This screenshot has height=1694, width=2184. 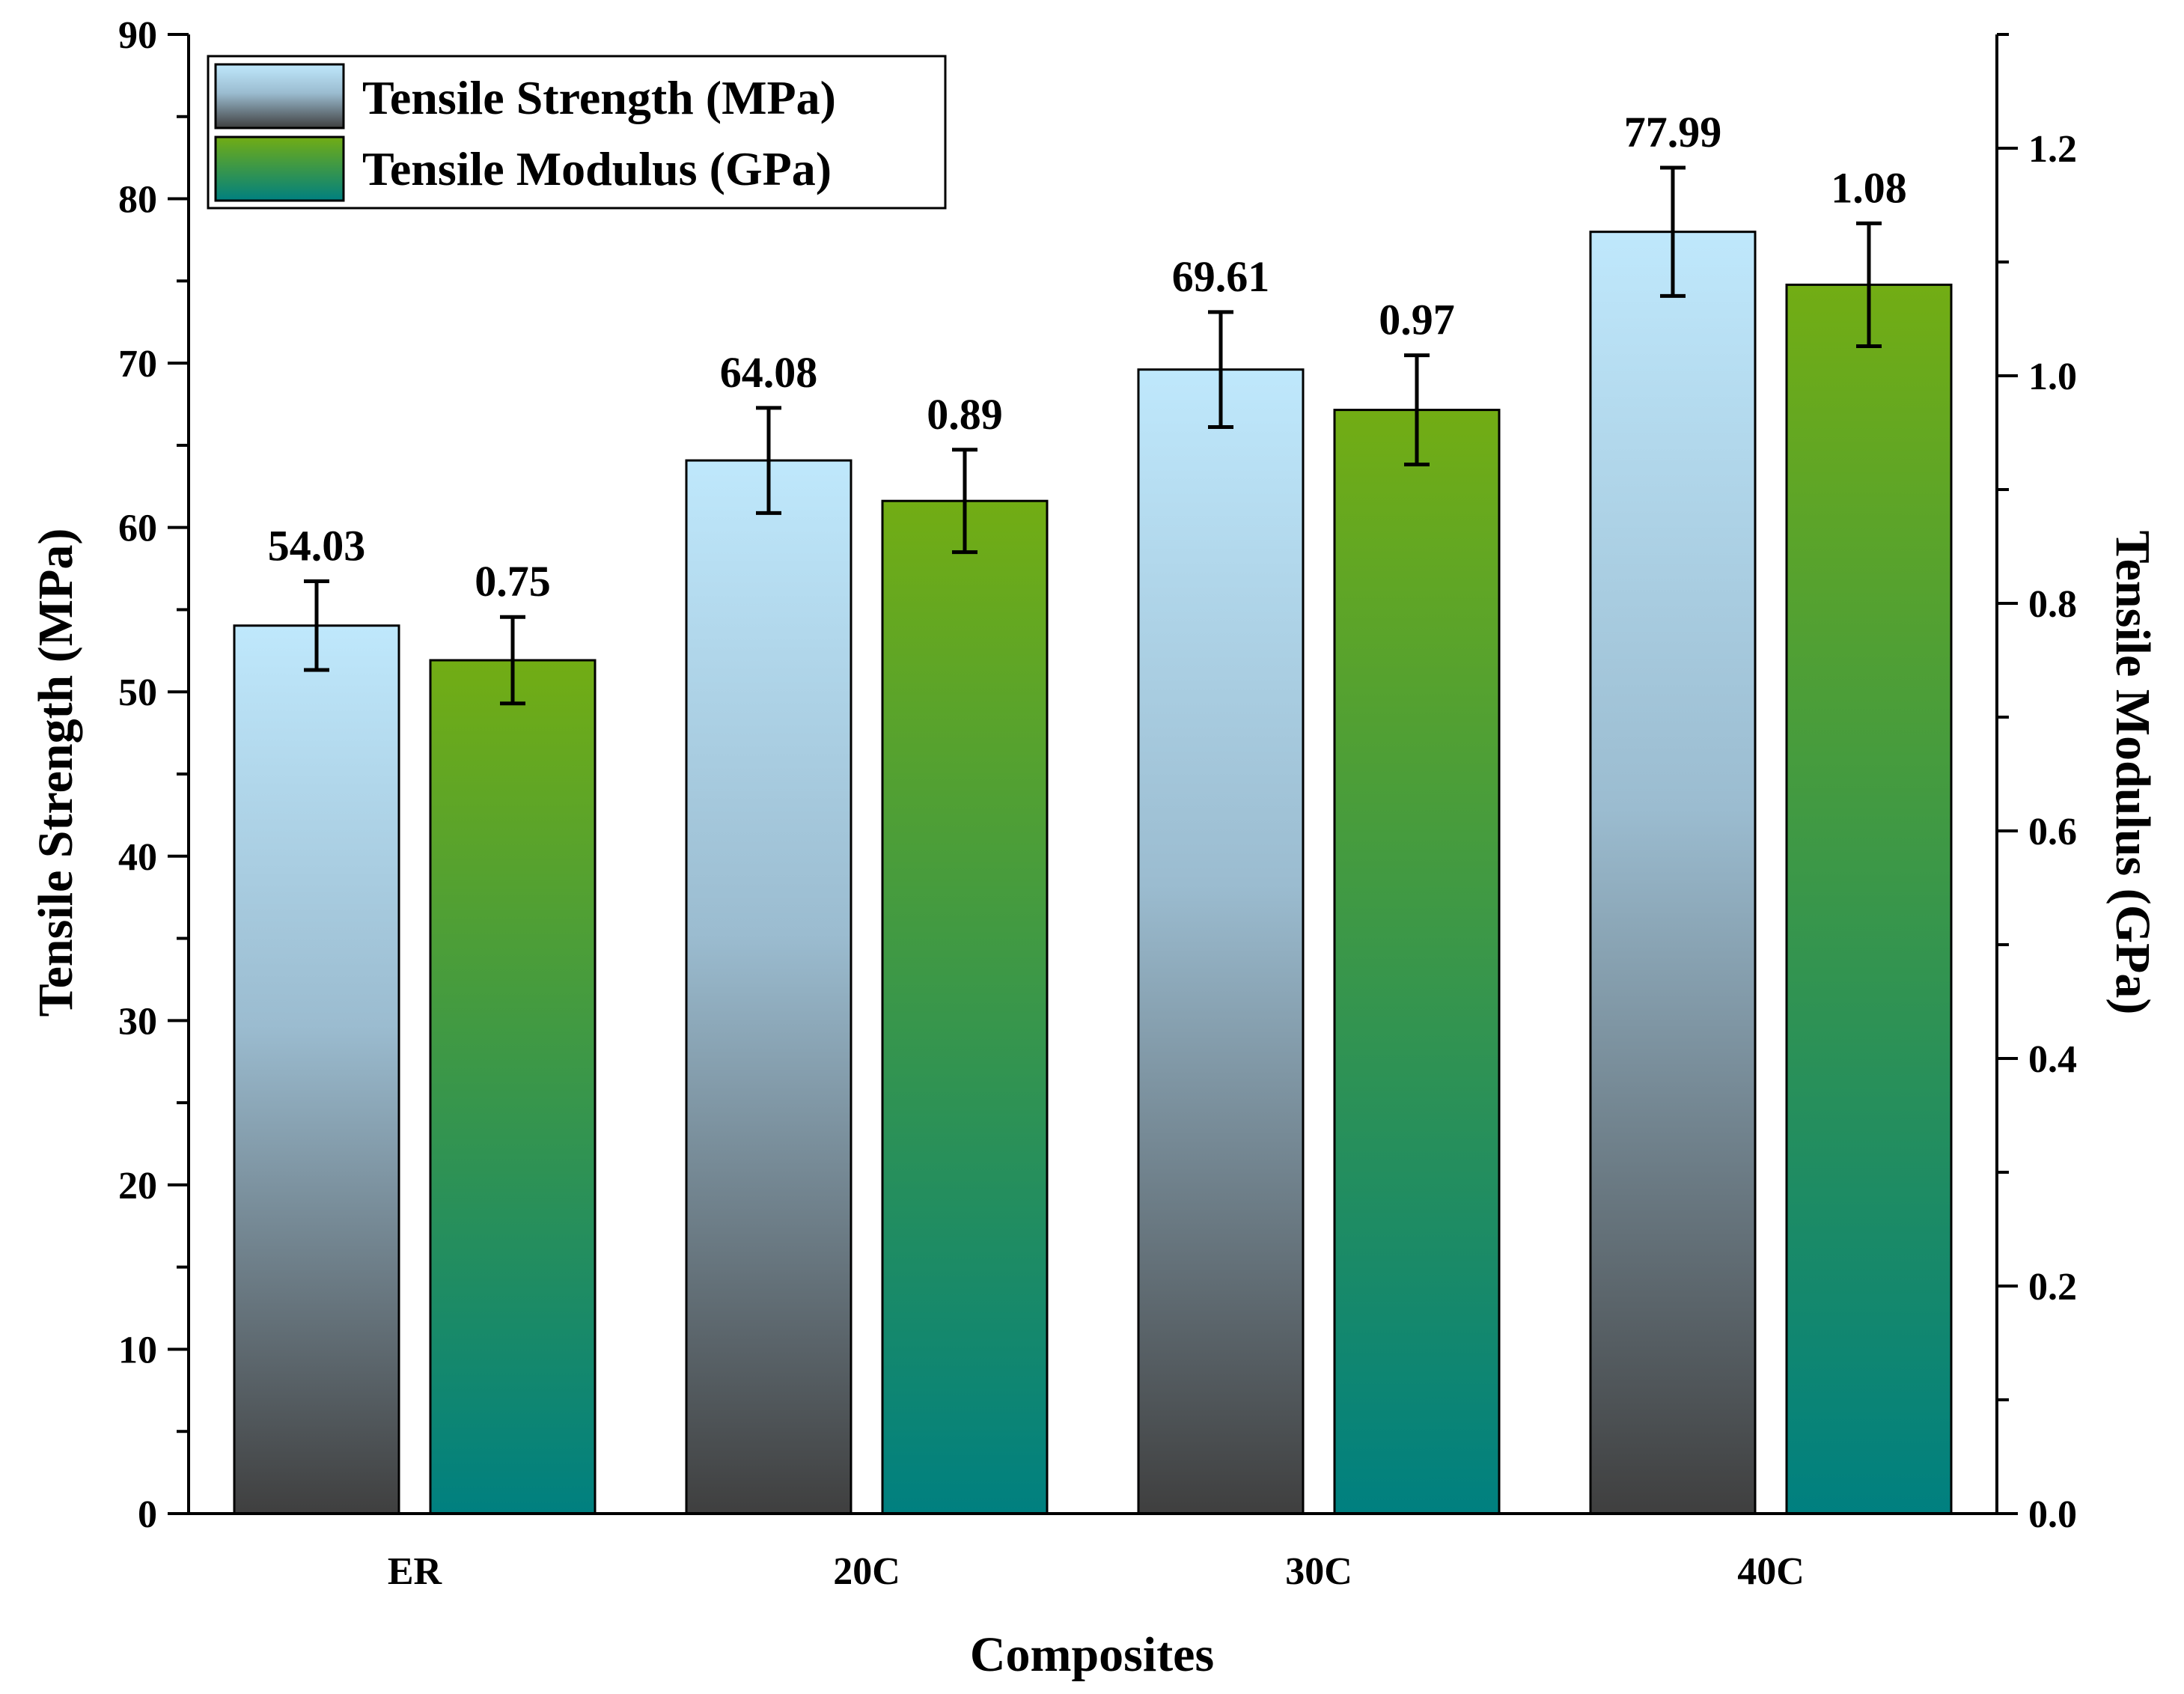 I want to click on error-bar-modulus-40c, so click(x=1869, y=284).